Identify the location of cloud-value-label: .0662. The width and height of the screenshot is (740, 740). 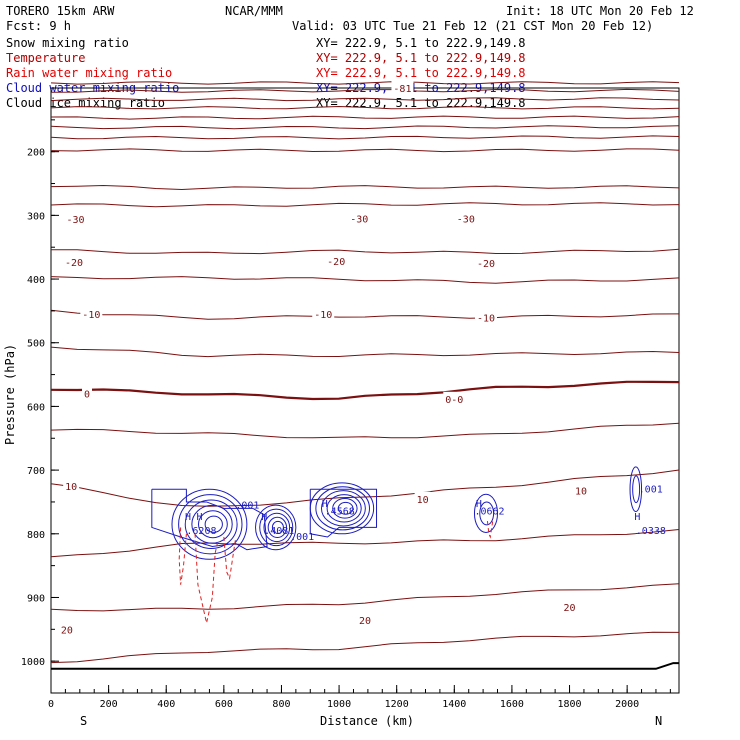
(489, 512).